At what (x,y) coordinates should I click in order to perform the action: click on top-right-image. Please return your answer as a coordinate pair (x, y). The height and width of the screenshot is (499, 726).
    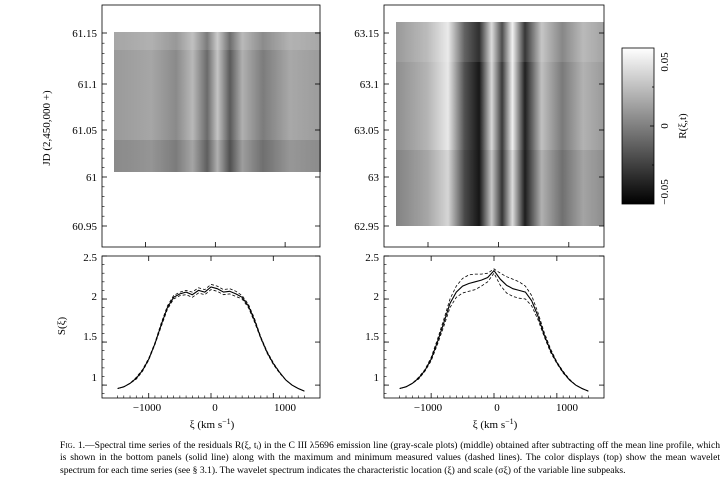
    Looking at the image, I should click on (500, 124).